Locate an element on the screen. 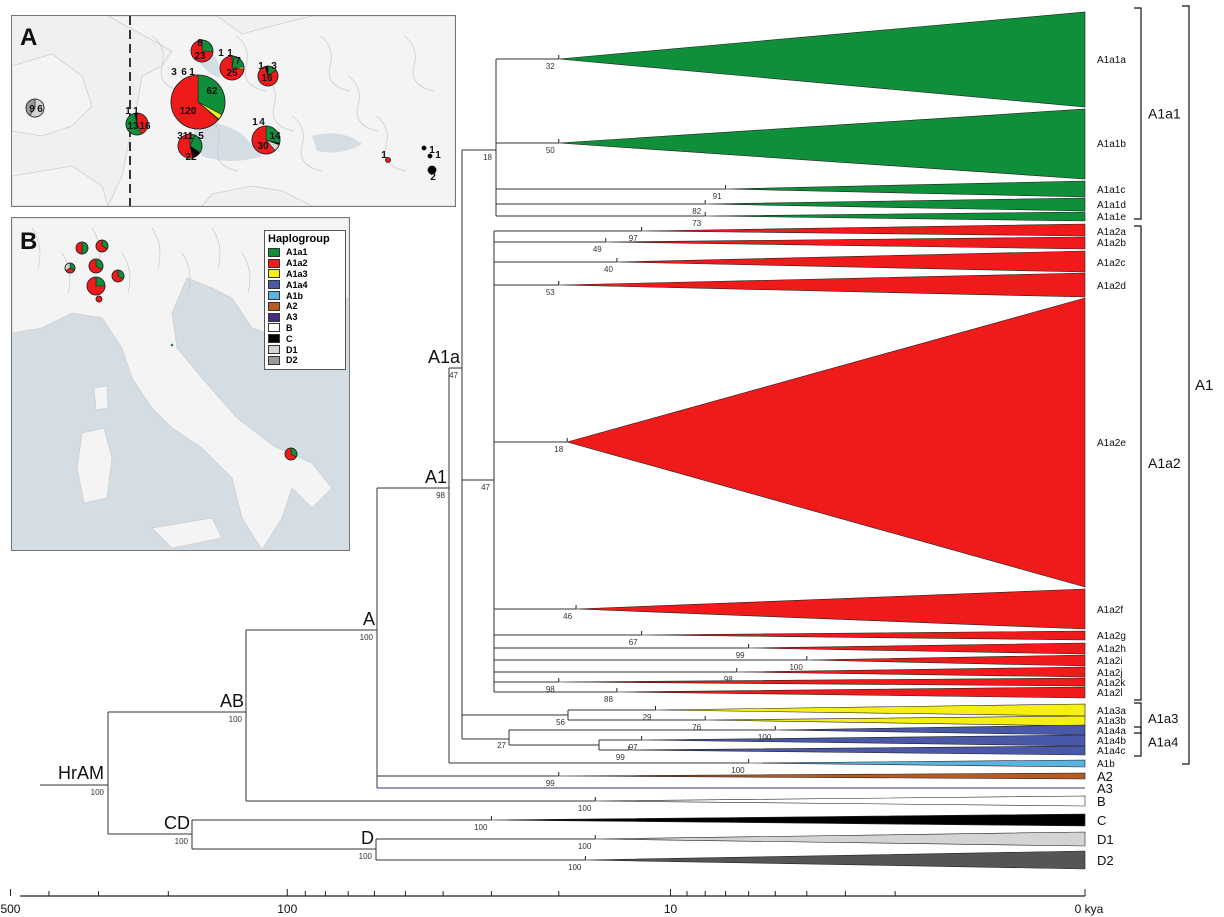 This screenshot has height=917, width=1224. bootstrap-support: 47 is located at coordinates (485, 487).